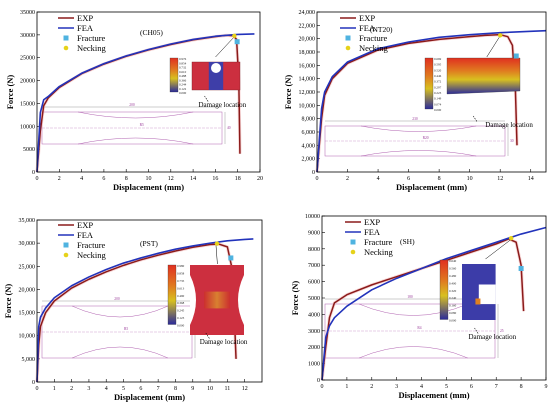 The height and width of the screenshot is (405, 550). Describe the element at coordinates (85, 28) in the screenshot. I see `legend-fea-label: FEA` at that location.